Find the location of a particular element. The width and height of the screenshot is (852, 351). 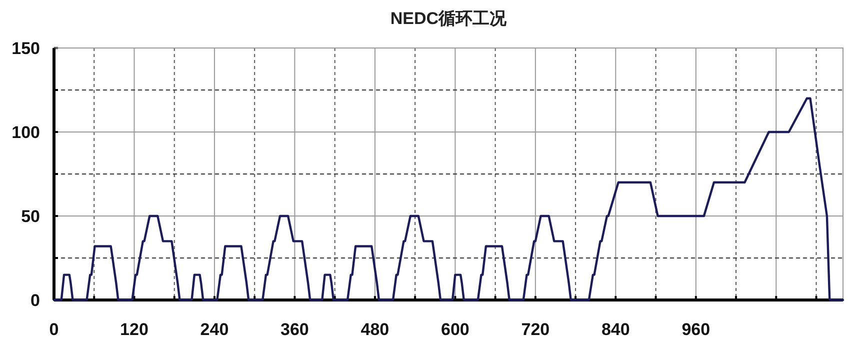

x-tick-label: 120 is located at coordinates (134, 329).